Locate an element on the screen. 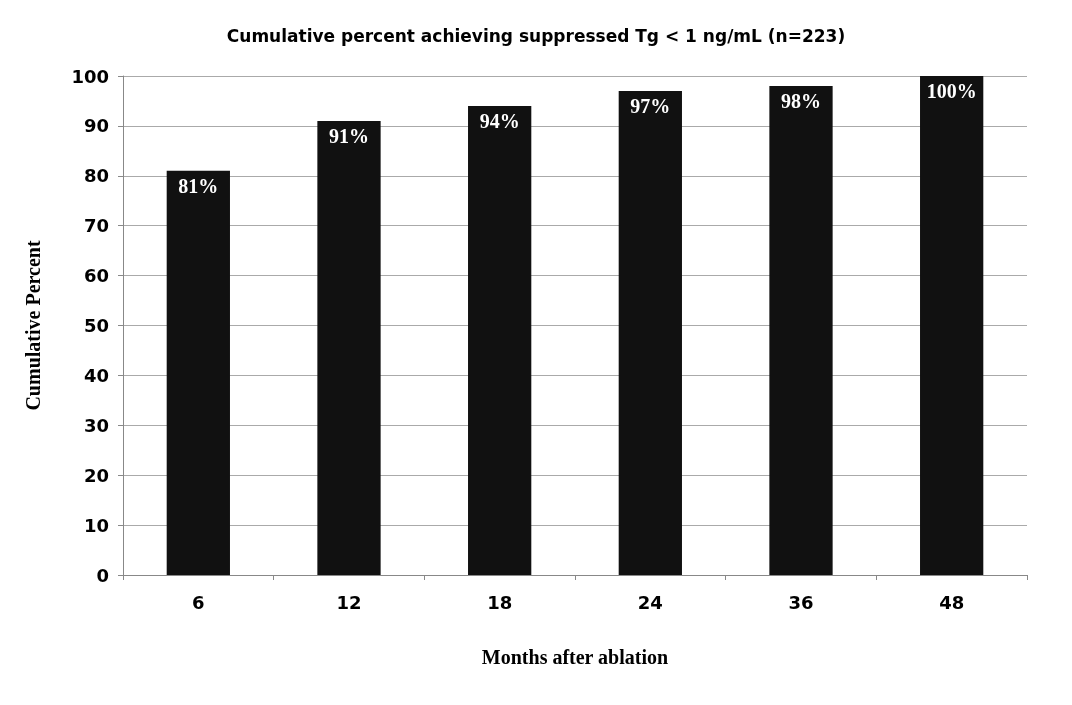 This screenshot has width=1072, height=705. data-label: 98% is located at coordinates (801, 100).